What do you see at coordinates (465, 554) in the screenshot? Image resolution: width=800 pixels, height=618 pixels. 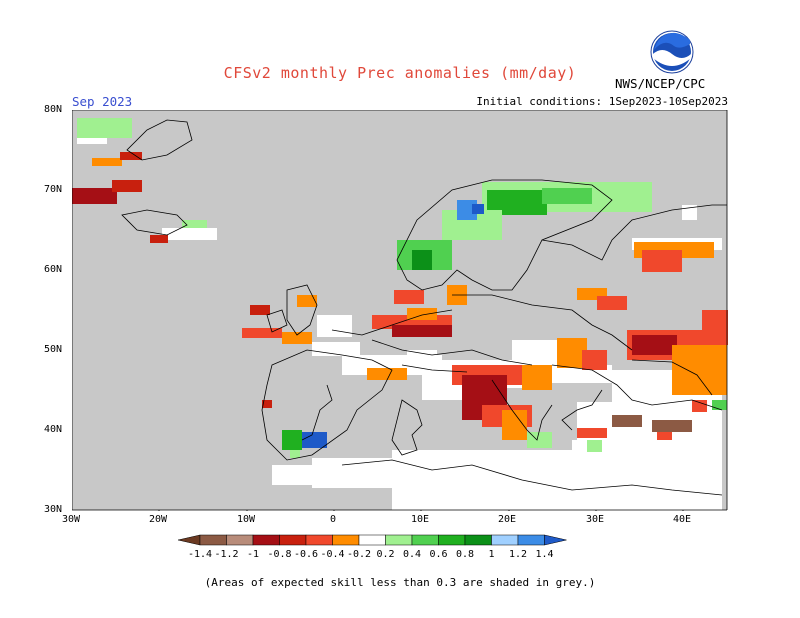 I see `colorbar-tick-label: 0.8` at bounding box center [465, 554].